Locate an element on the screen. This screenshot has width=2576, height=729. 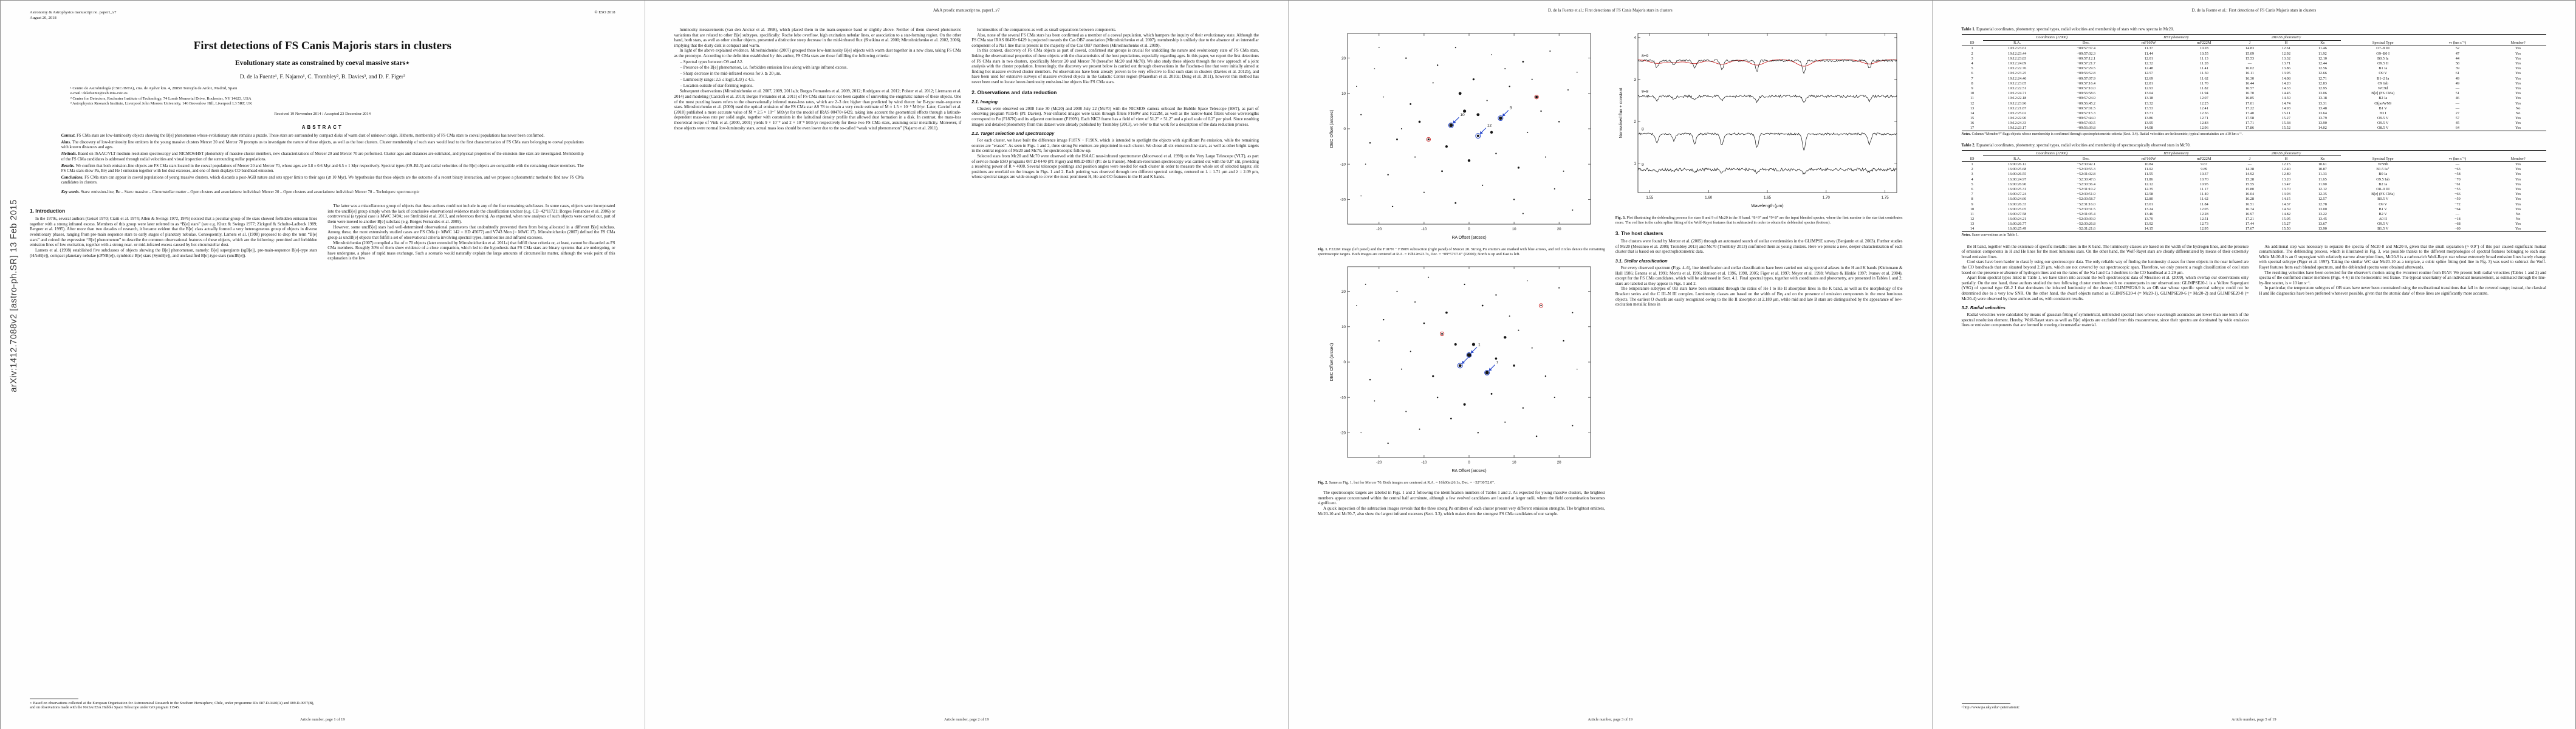
table-cell: 11.86 is located at coordinates (2148, 180).